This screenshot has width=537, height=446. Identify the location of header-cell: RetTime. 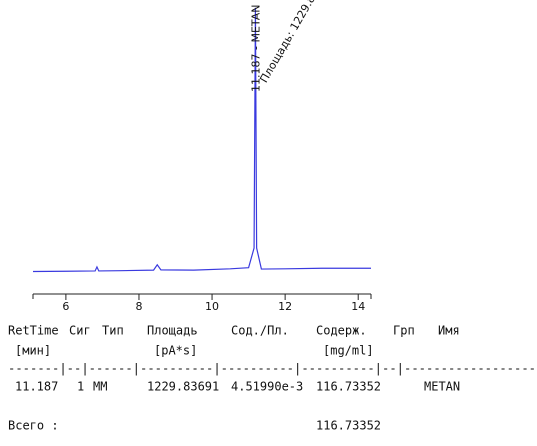
(33, 331).